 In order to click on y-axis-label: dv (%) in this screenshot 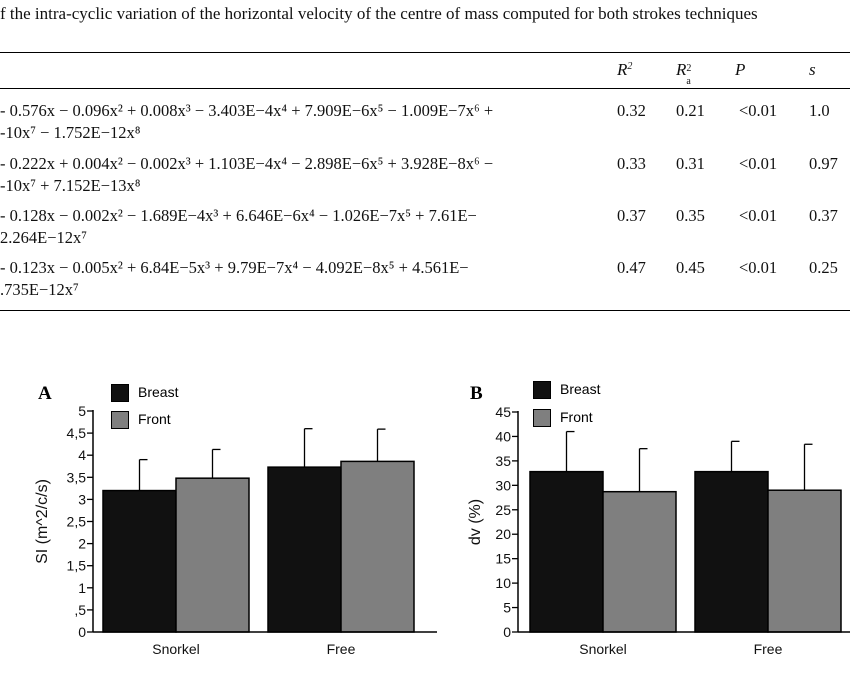, I will do `click(475, 522)`.